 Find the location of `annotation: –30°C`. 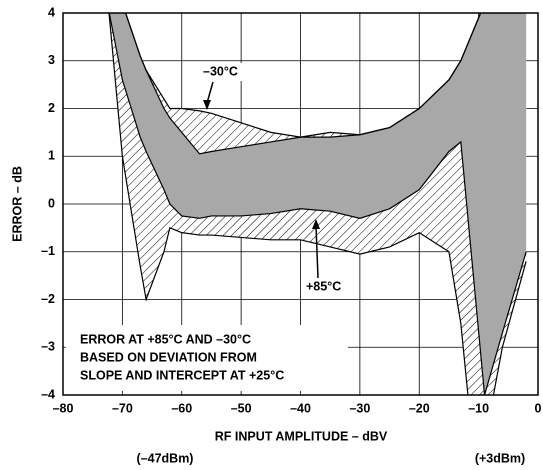

annotation: –30°C is located at coordinates (220, 71).